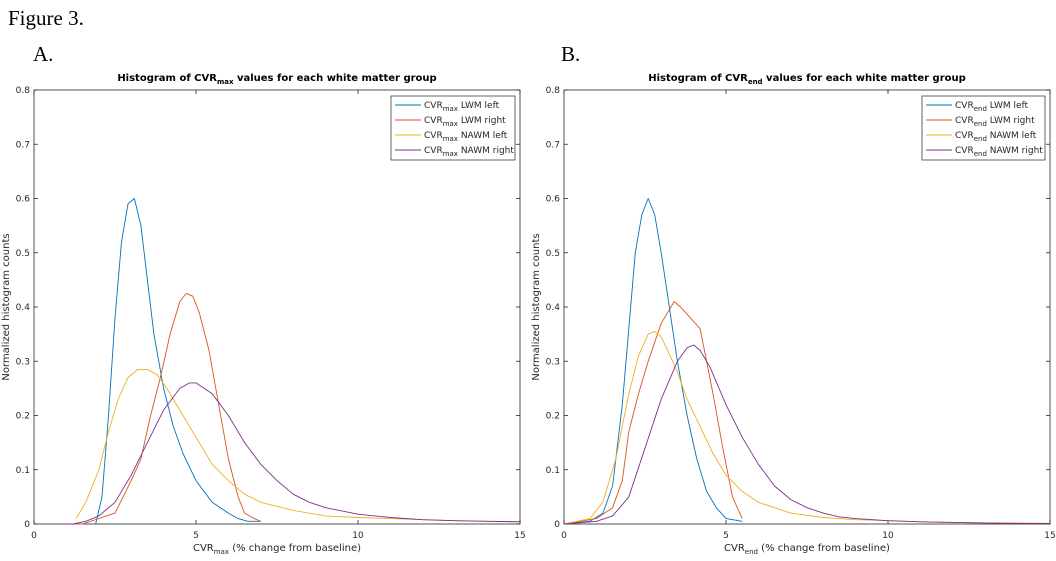 The width and height of the screenshot is (1056, 561). I want to click on chart-title-sub: max, so click(225, 82).